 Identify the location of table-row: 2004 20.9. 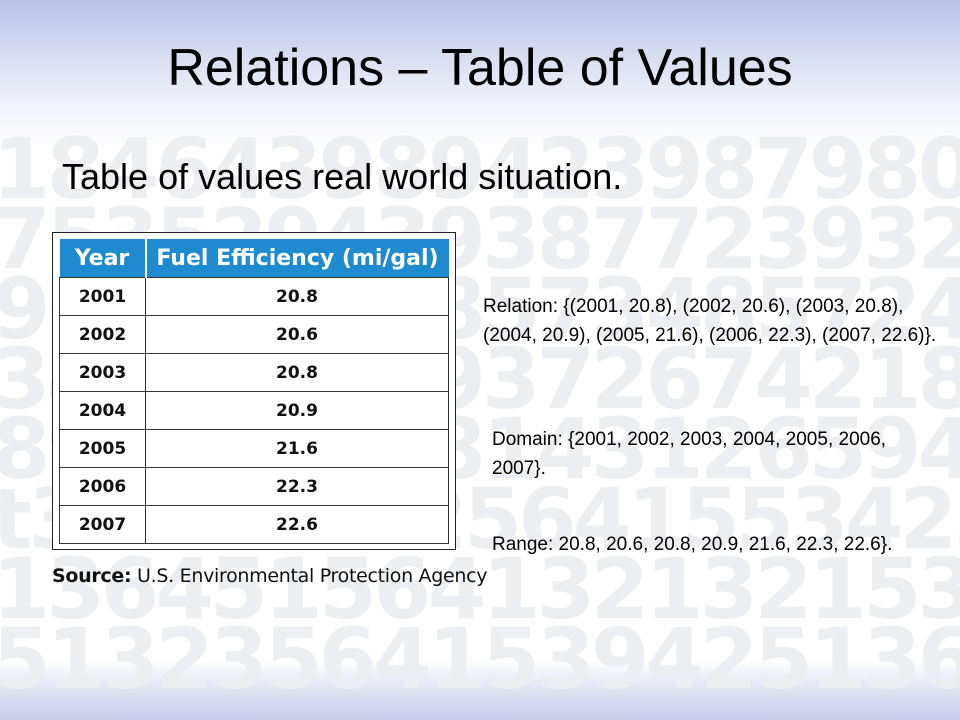
(254, 410).